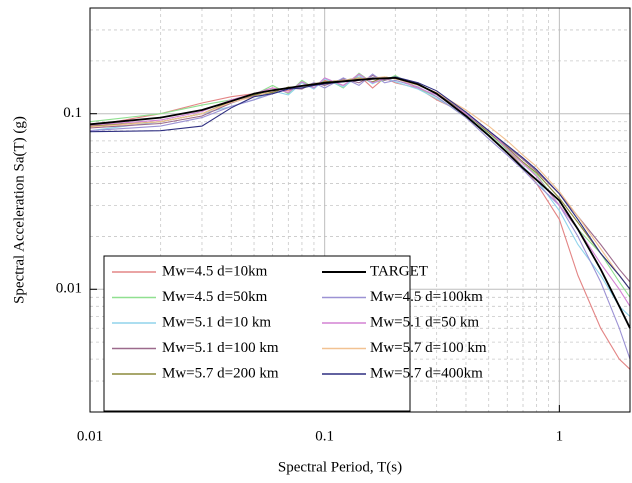 This screenshot has width=632, height=483. What do you see at coordinates (426, 297) in the screenshot?
I see `legend-label: Mw=4.5 d=100km` at bounding box center [426, 297].